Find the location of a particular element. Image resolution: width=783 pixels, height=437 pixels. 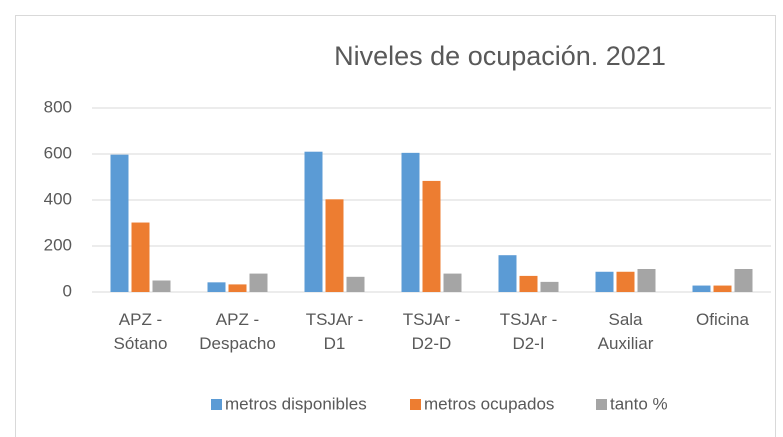

x-tick-label: Sala Auxiliar is located at coordinates (625, 331).